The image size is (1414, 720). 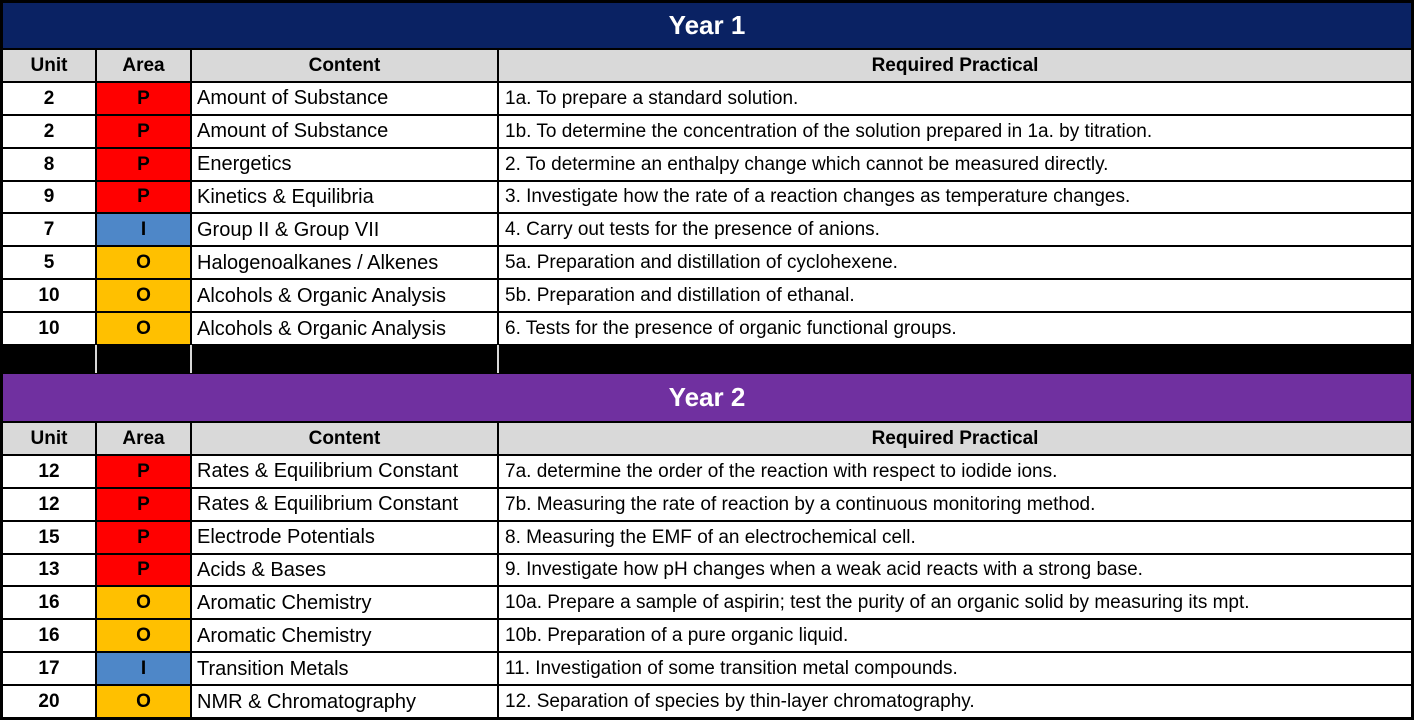 What do you see at coordinates (344, 570) in the screenshot?
I see `content-cell: Acids & Bases` at bounding box center [344, 570].